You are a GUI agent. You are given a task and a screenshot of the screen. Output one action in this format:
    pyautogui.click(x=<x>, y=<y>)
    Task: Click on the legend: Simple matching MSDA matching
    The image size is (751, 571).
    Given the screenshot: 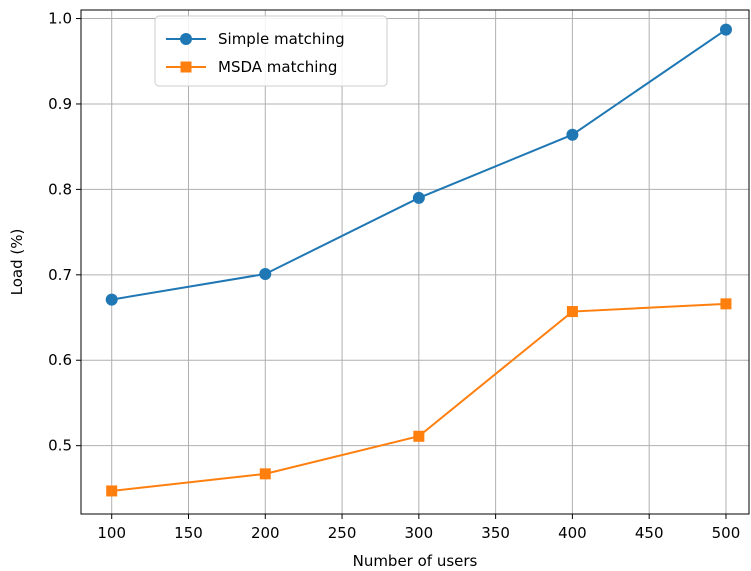 What is the action you would take?
    pyautogui.click(x=271, y=51)
    